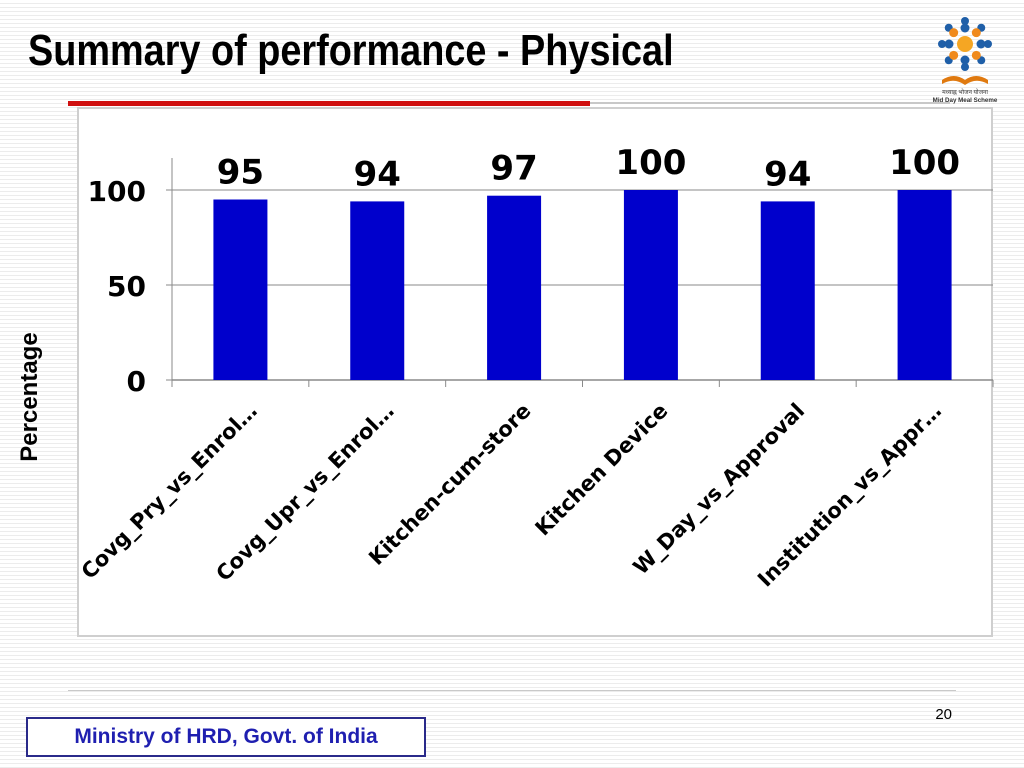 Image resolution: width=1024 pixels, height=768 pixels. What do you see at coordinates (770, 103) in the screenshot?
I see `title-underline-grey` at bounding box center [770, 103].